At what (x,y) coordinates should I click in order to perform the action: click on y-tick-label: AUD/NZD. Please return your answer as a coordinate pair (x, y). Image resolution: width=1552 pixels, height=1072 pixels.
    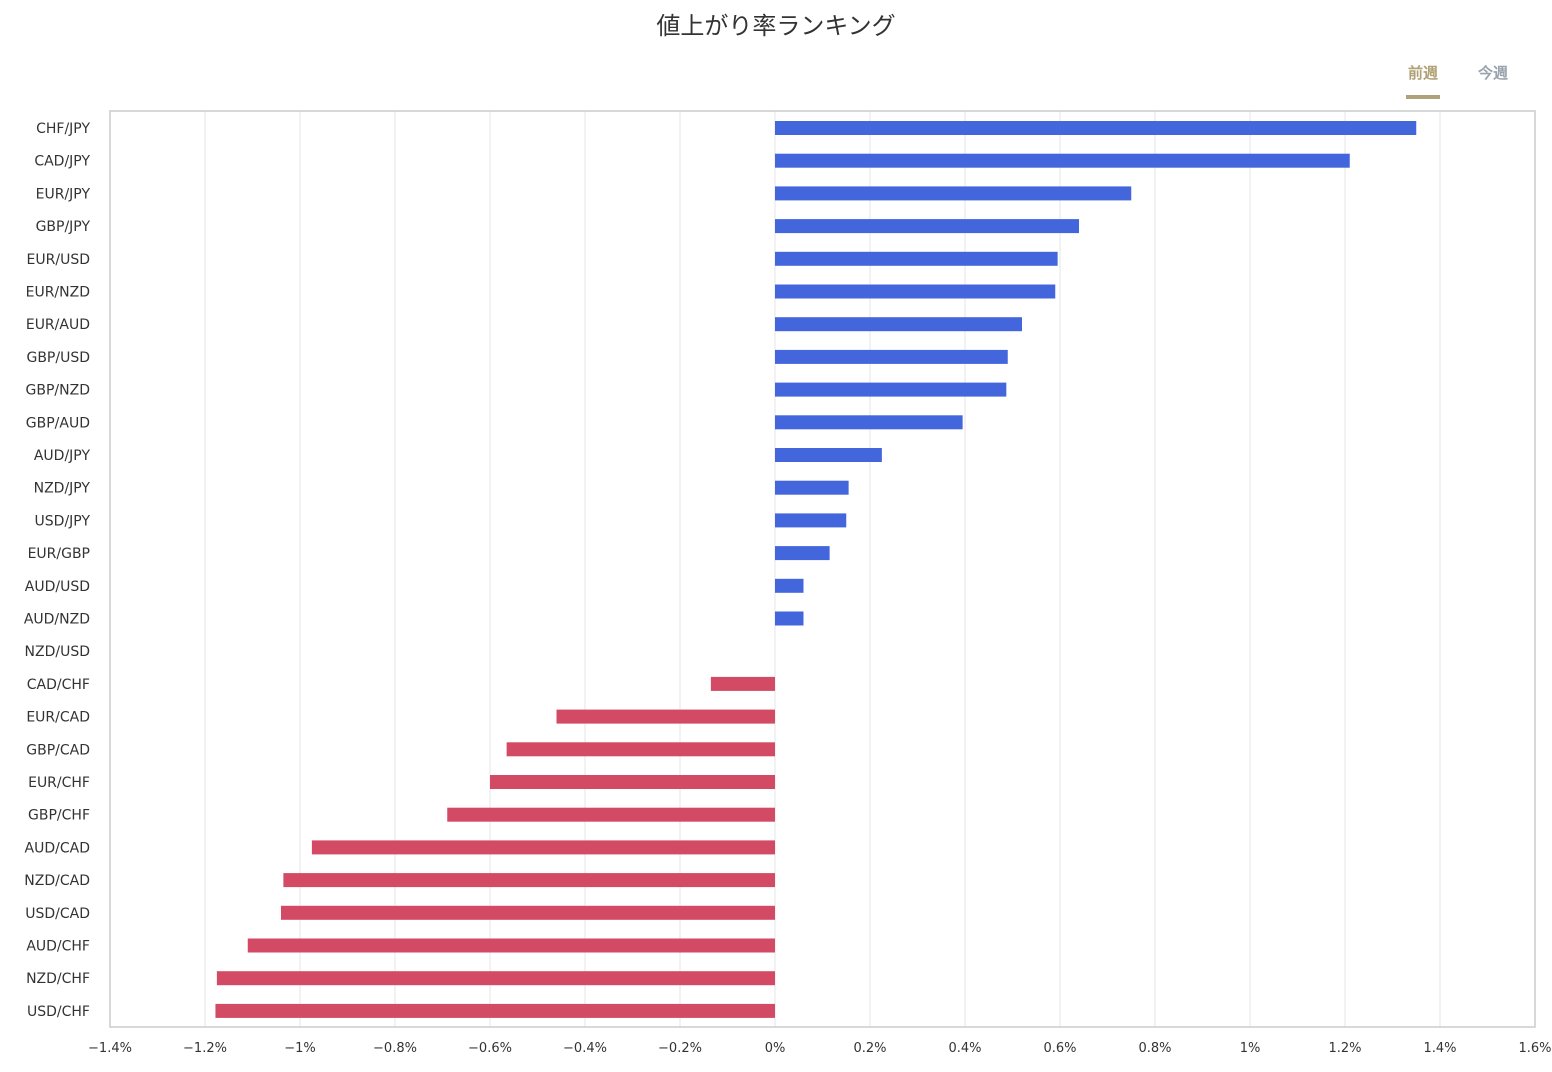
    Looking at the image, I should click on (57, 620).